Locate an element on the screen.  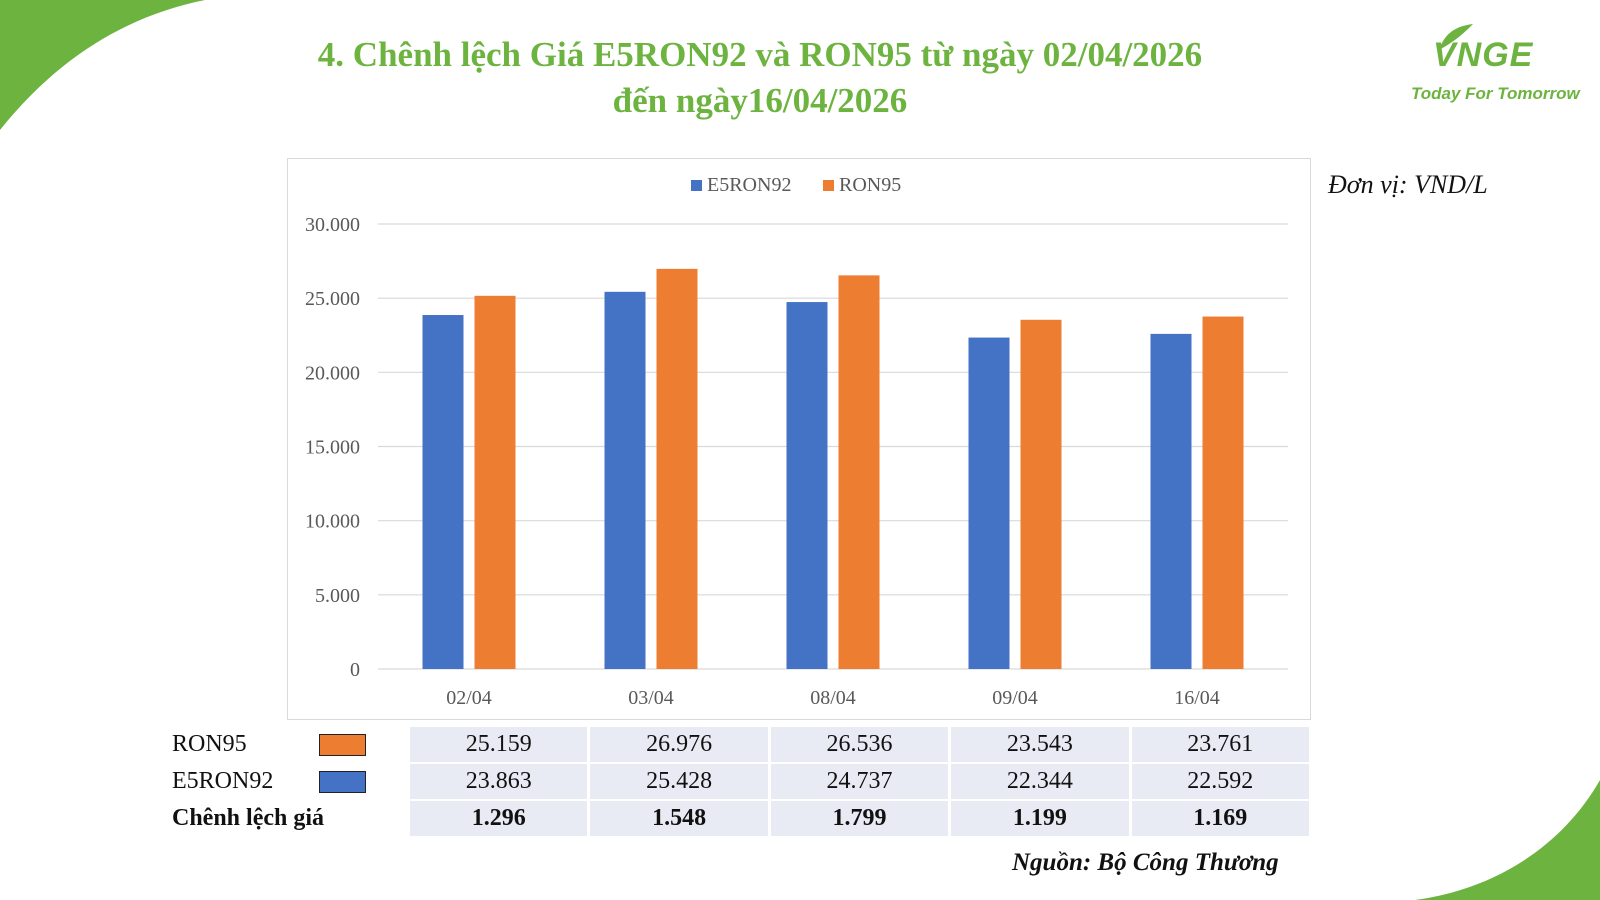
row-label-cell: RON95 is located at coordinates (291, 745).